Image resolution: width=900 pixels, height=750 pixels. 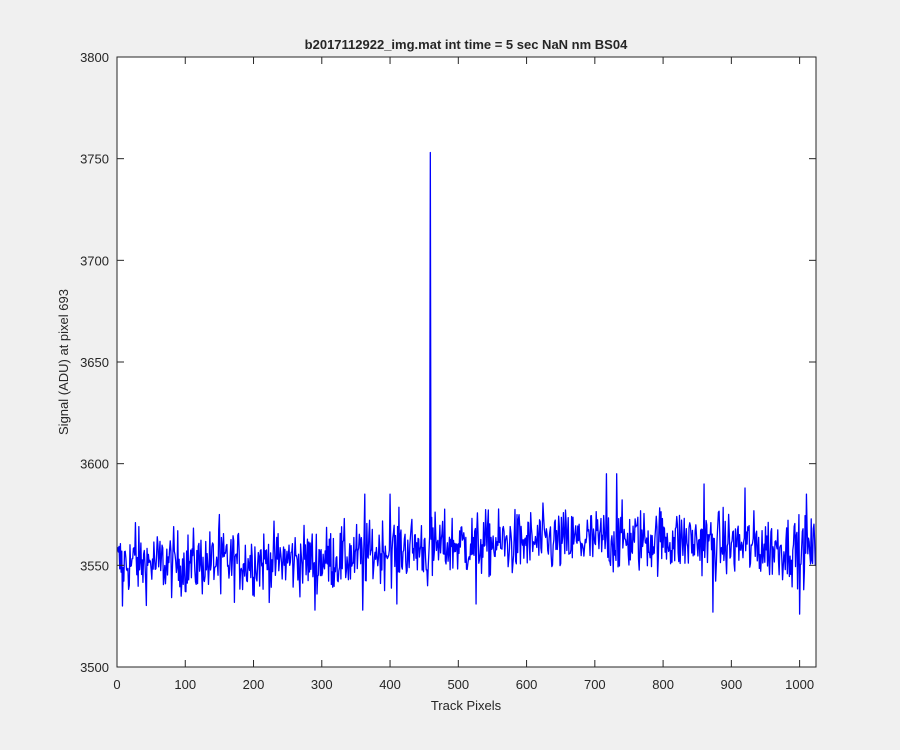 What do you see at coordinates (254, 684) in the screenshot?
I see `x-tick-label: 200` at bounding box center [254, 684].